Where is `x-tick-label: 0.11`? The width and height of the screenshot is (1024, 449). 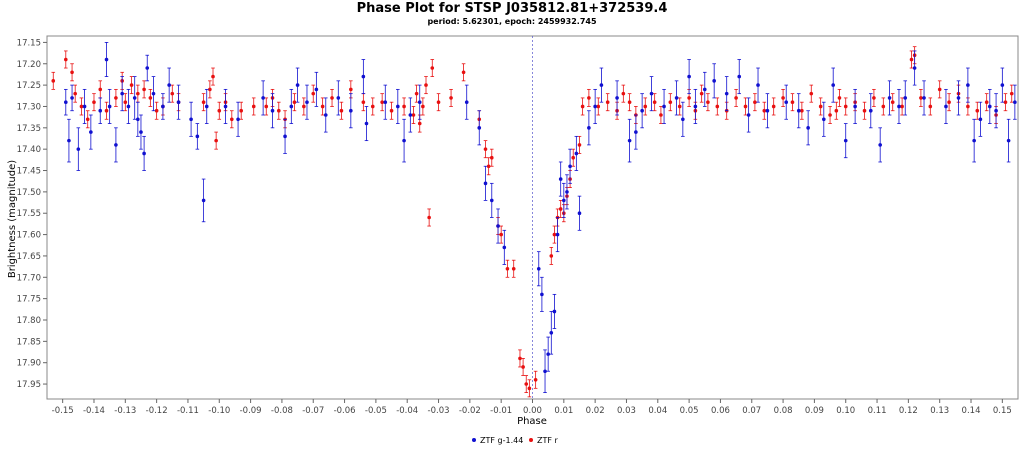
x-tick-label: 0.11 is located at coordinates (877, 411).